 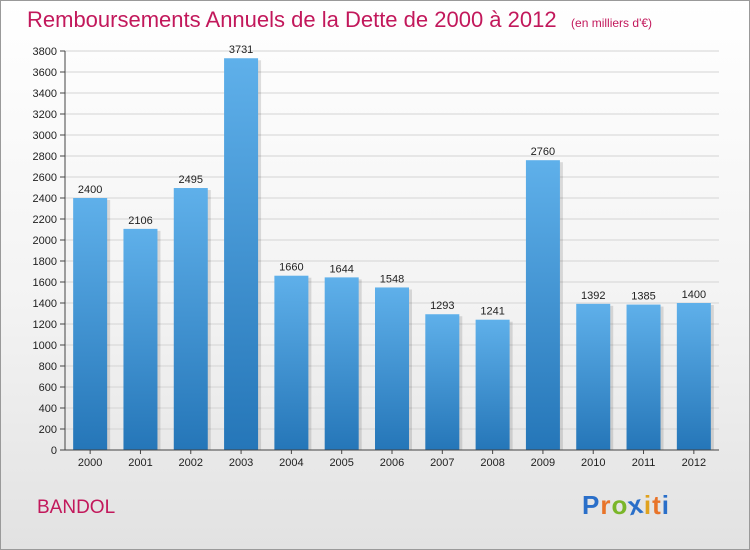 I want to click on data-label: 1392, so click(x=593, y=296).